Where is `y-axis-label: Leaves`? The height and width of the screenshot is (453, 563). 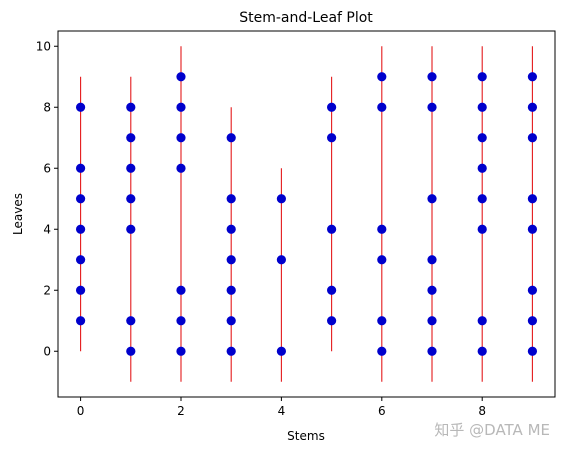
y-axis-label: Leaves is located at coordinates (18, 214).